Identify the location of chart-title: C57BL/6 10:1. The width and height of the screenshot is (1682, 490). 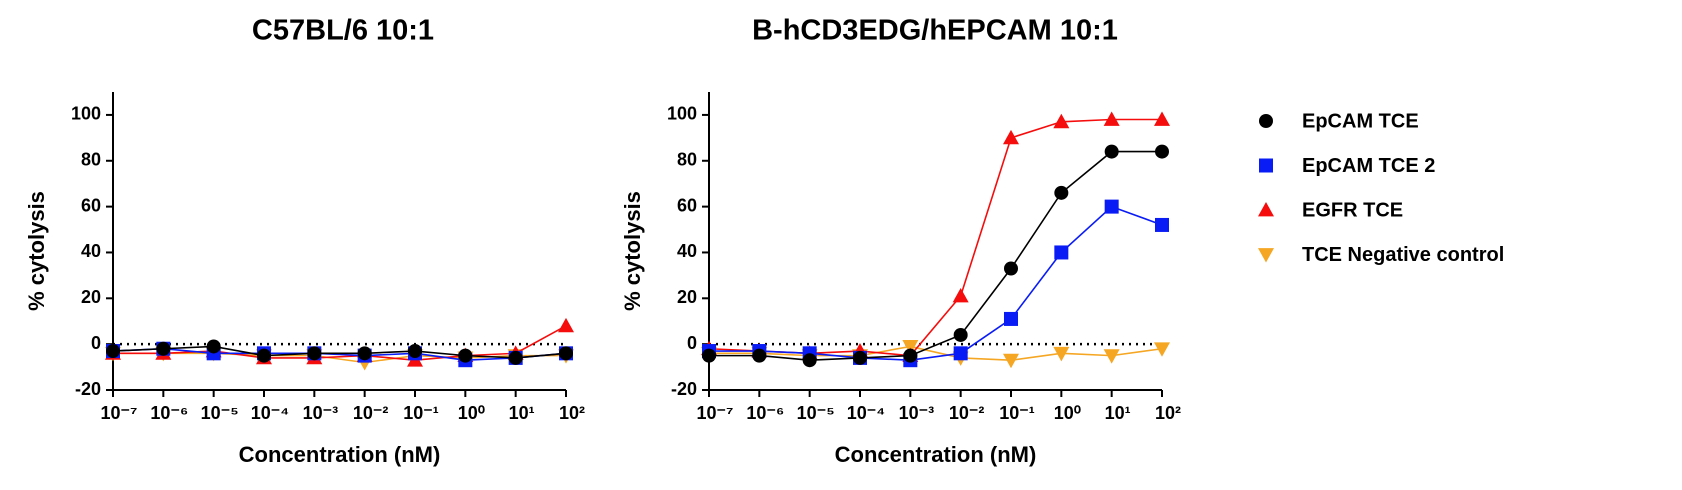
(343, 31).